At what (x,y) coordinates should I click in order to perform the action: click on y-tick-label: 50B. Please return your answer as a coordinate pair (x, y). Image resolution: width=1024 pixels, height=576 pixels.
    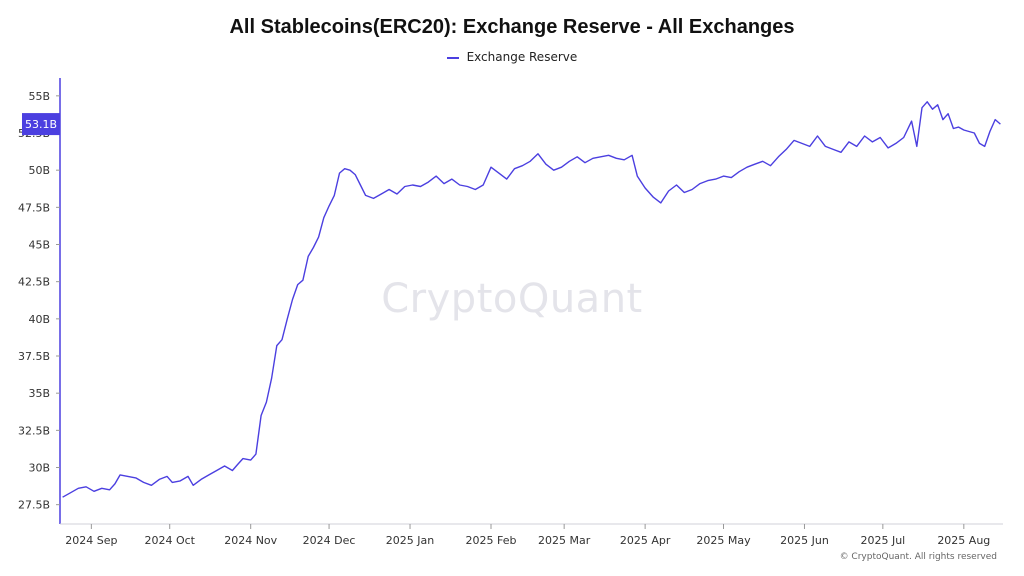
    Looking at the image, I should click on (39, 170).